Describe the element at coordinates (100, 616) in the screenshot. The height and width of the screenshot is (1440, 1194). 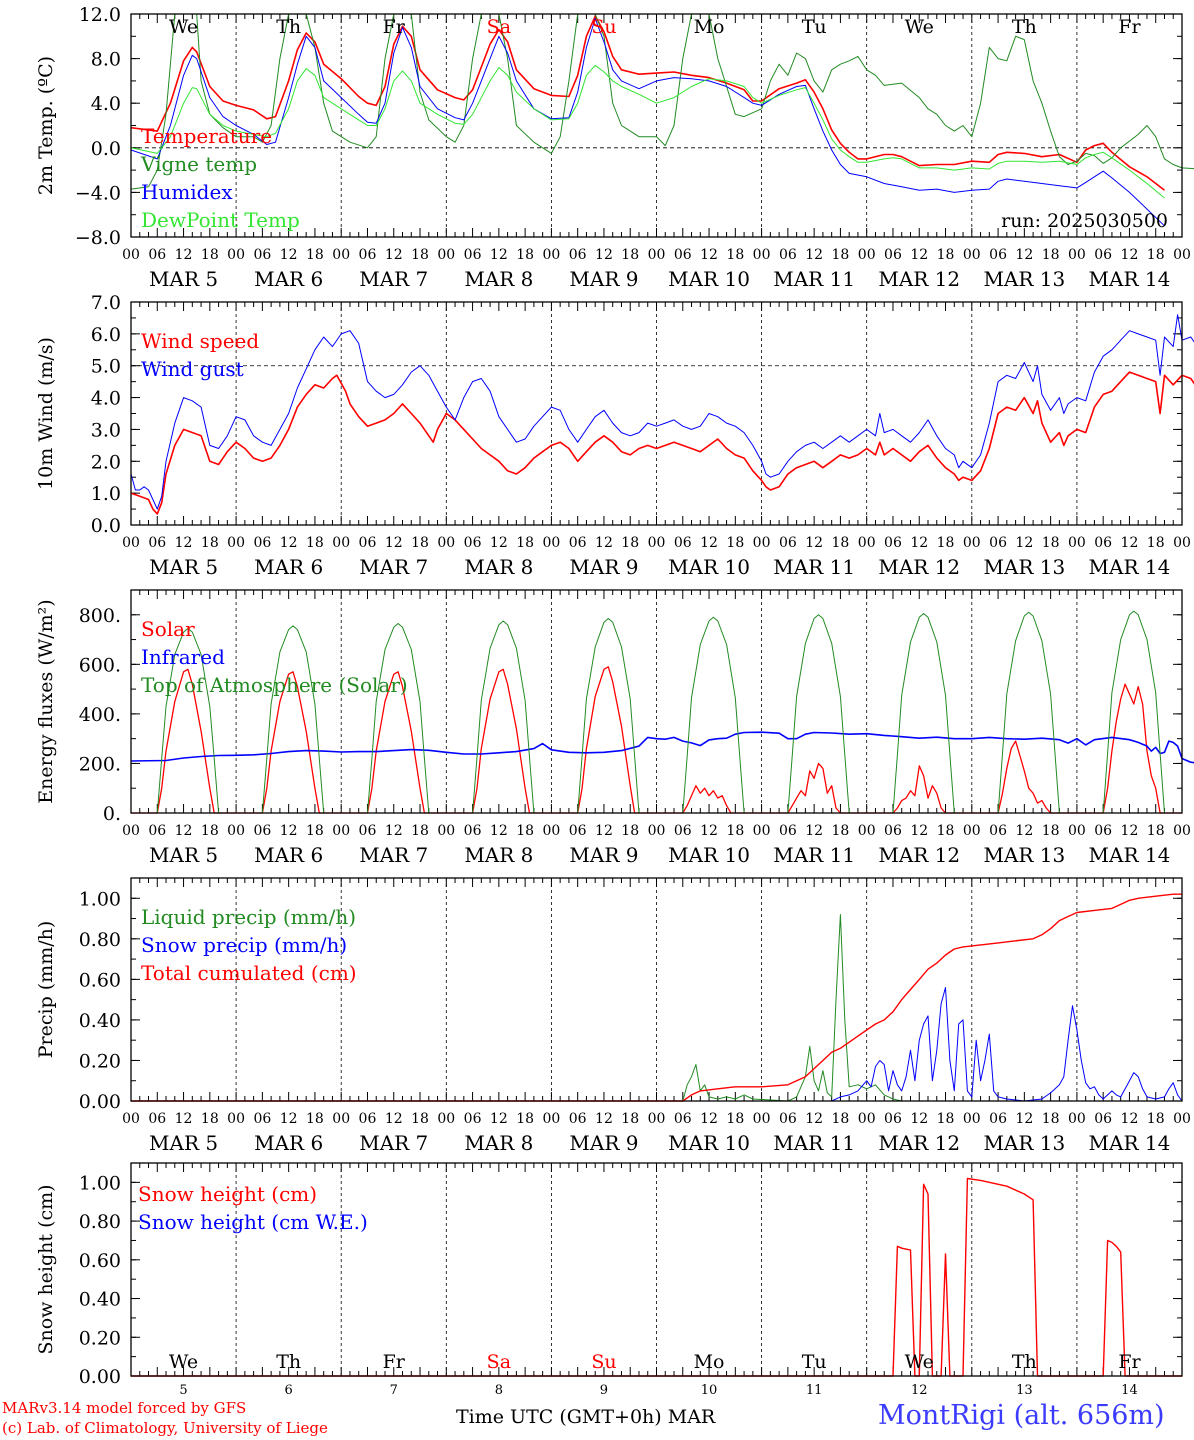
I see `y-tick-label: 800.` at that location.